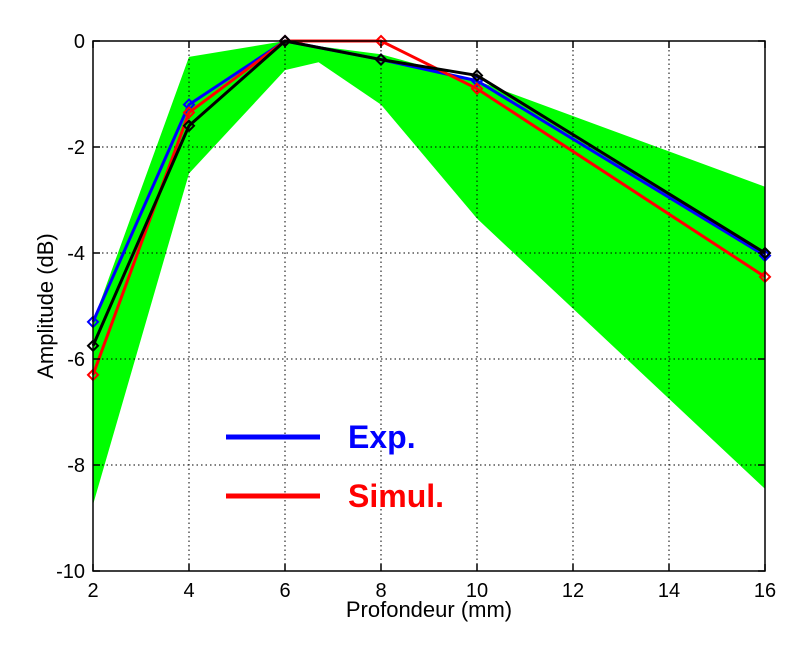 Image resolution: width=808 pixels, height=648 pixels. Describe the element at coordinates (477, 591) in the screenshot. I see `x-tick-label: 10` at that location.